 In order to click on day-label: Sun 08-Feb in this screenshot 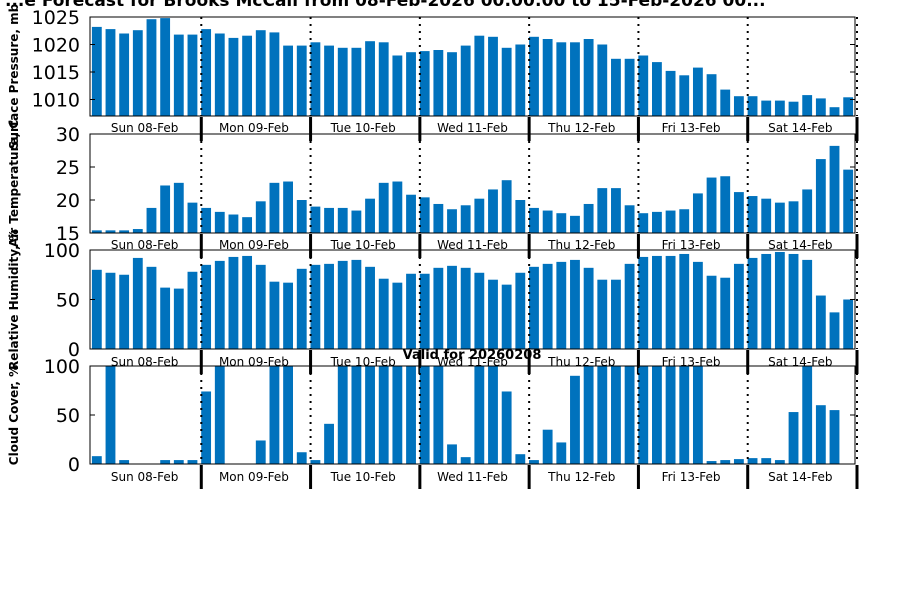, I will do `click(145, 362)`.